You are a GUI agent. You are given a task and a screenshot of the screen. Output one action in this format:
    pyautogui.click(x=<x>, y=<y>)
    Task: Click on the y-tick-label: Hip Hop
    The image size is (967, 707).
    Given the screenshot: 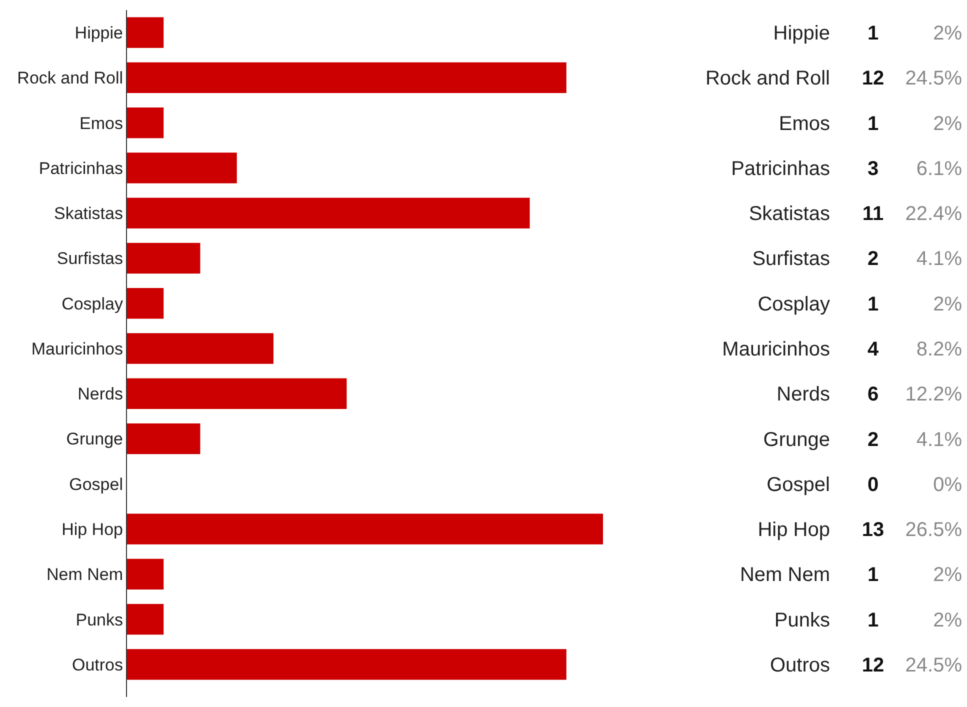 What is the action you would take?
    pyautogui.click(x=92, y=529)
    